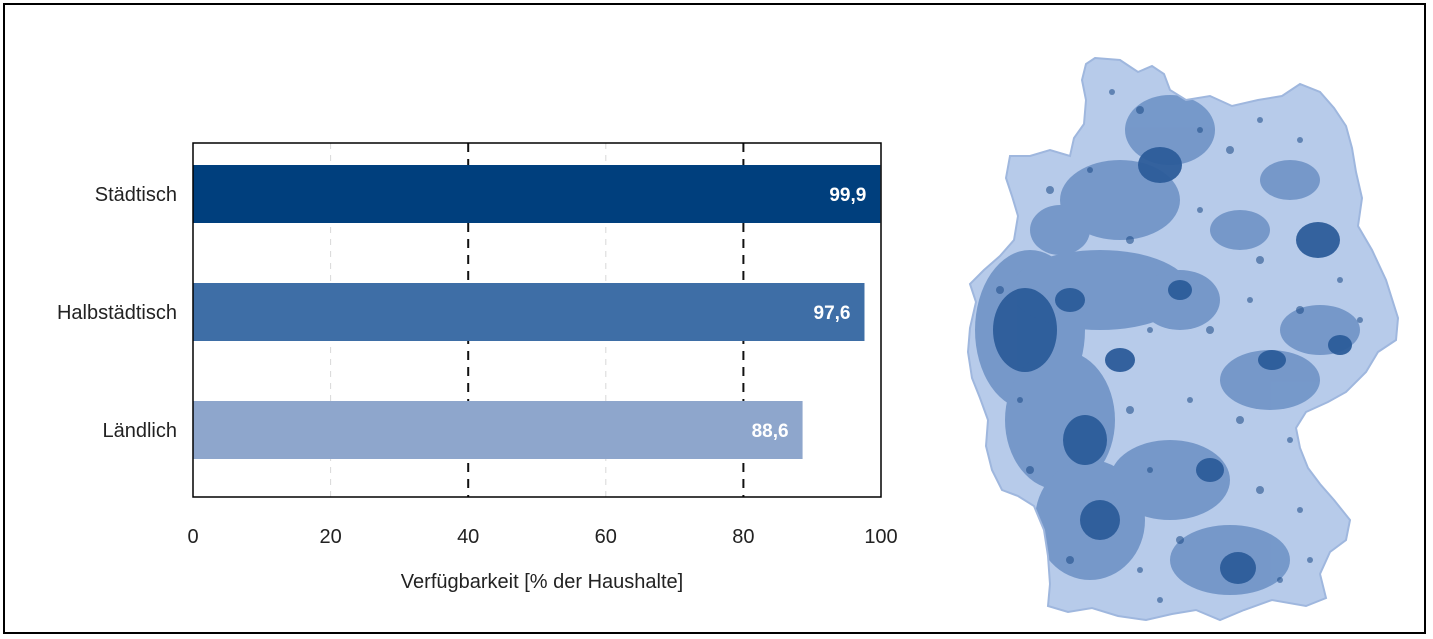  What do you see at coordinates (832, 313) in the screenshot?
I see `data-label: 97,6` at bounding box center [832, 313].